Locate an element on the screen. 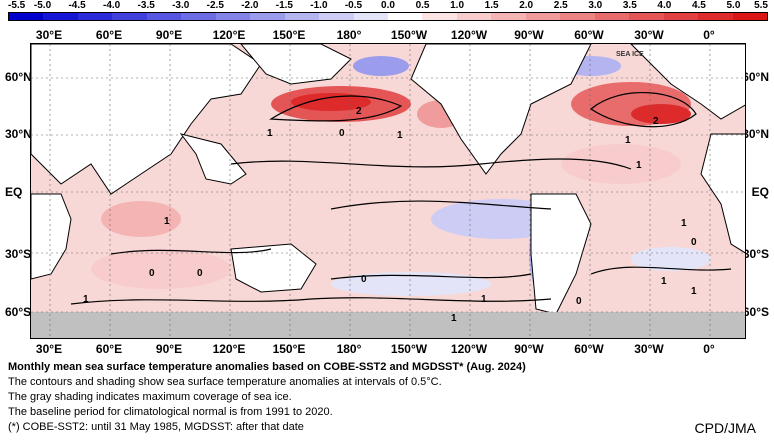 The image size is (774, 440). colorbar-tick-label: 4.0 is located at coordinates (664, 5).